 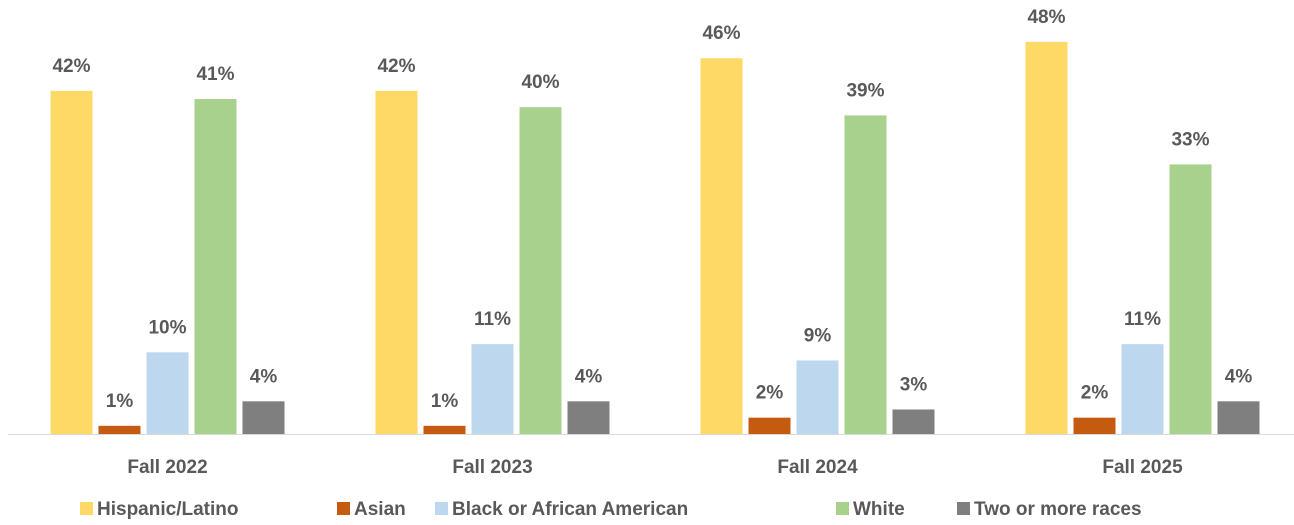 What do you see at coordinates (570, 509) in the screenshot?
I see `legend-label: Black or African American` at bounding box center [570, 509].